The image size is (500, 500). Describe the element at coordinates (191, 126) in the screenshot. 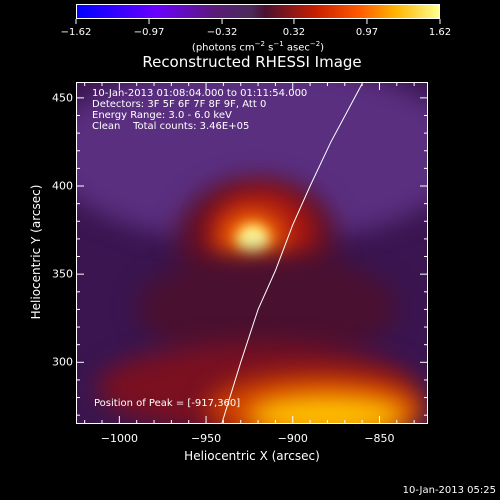

I see `total-counts: Total counts: 3.46E+05` at that location.